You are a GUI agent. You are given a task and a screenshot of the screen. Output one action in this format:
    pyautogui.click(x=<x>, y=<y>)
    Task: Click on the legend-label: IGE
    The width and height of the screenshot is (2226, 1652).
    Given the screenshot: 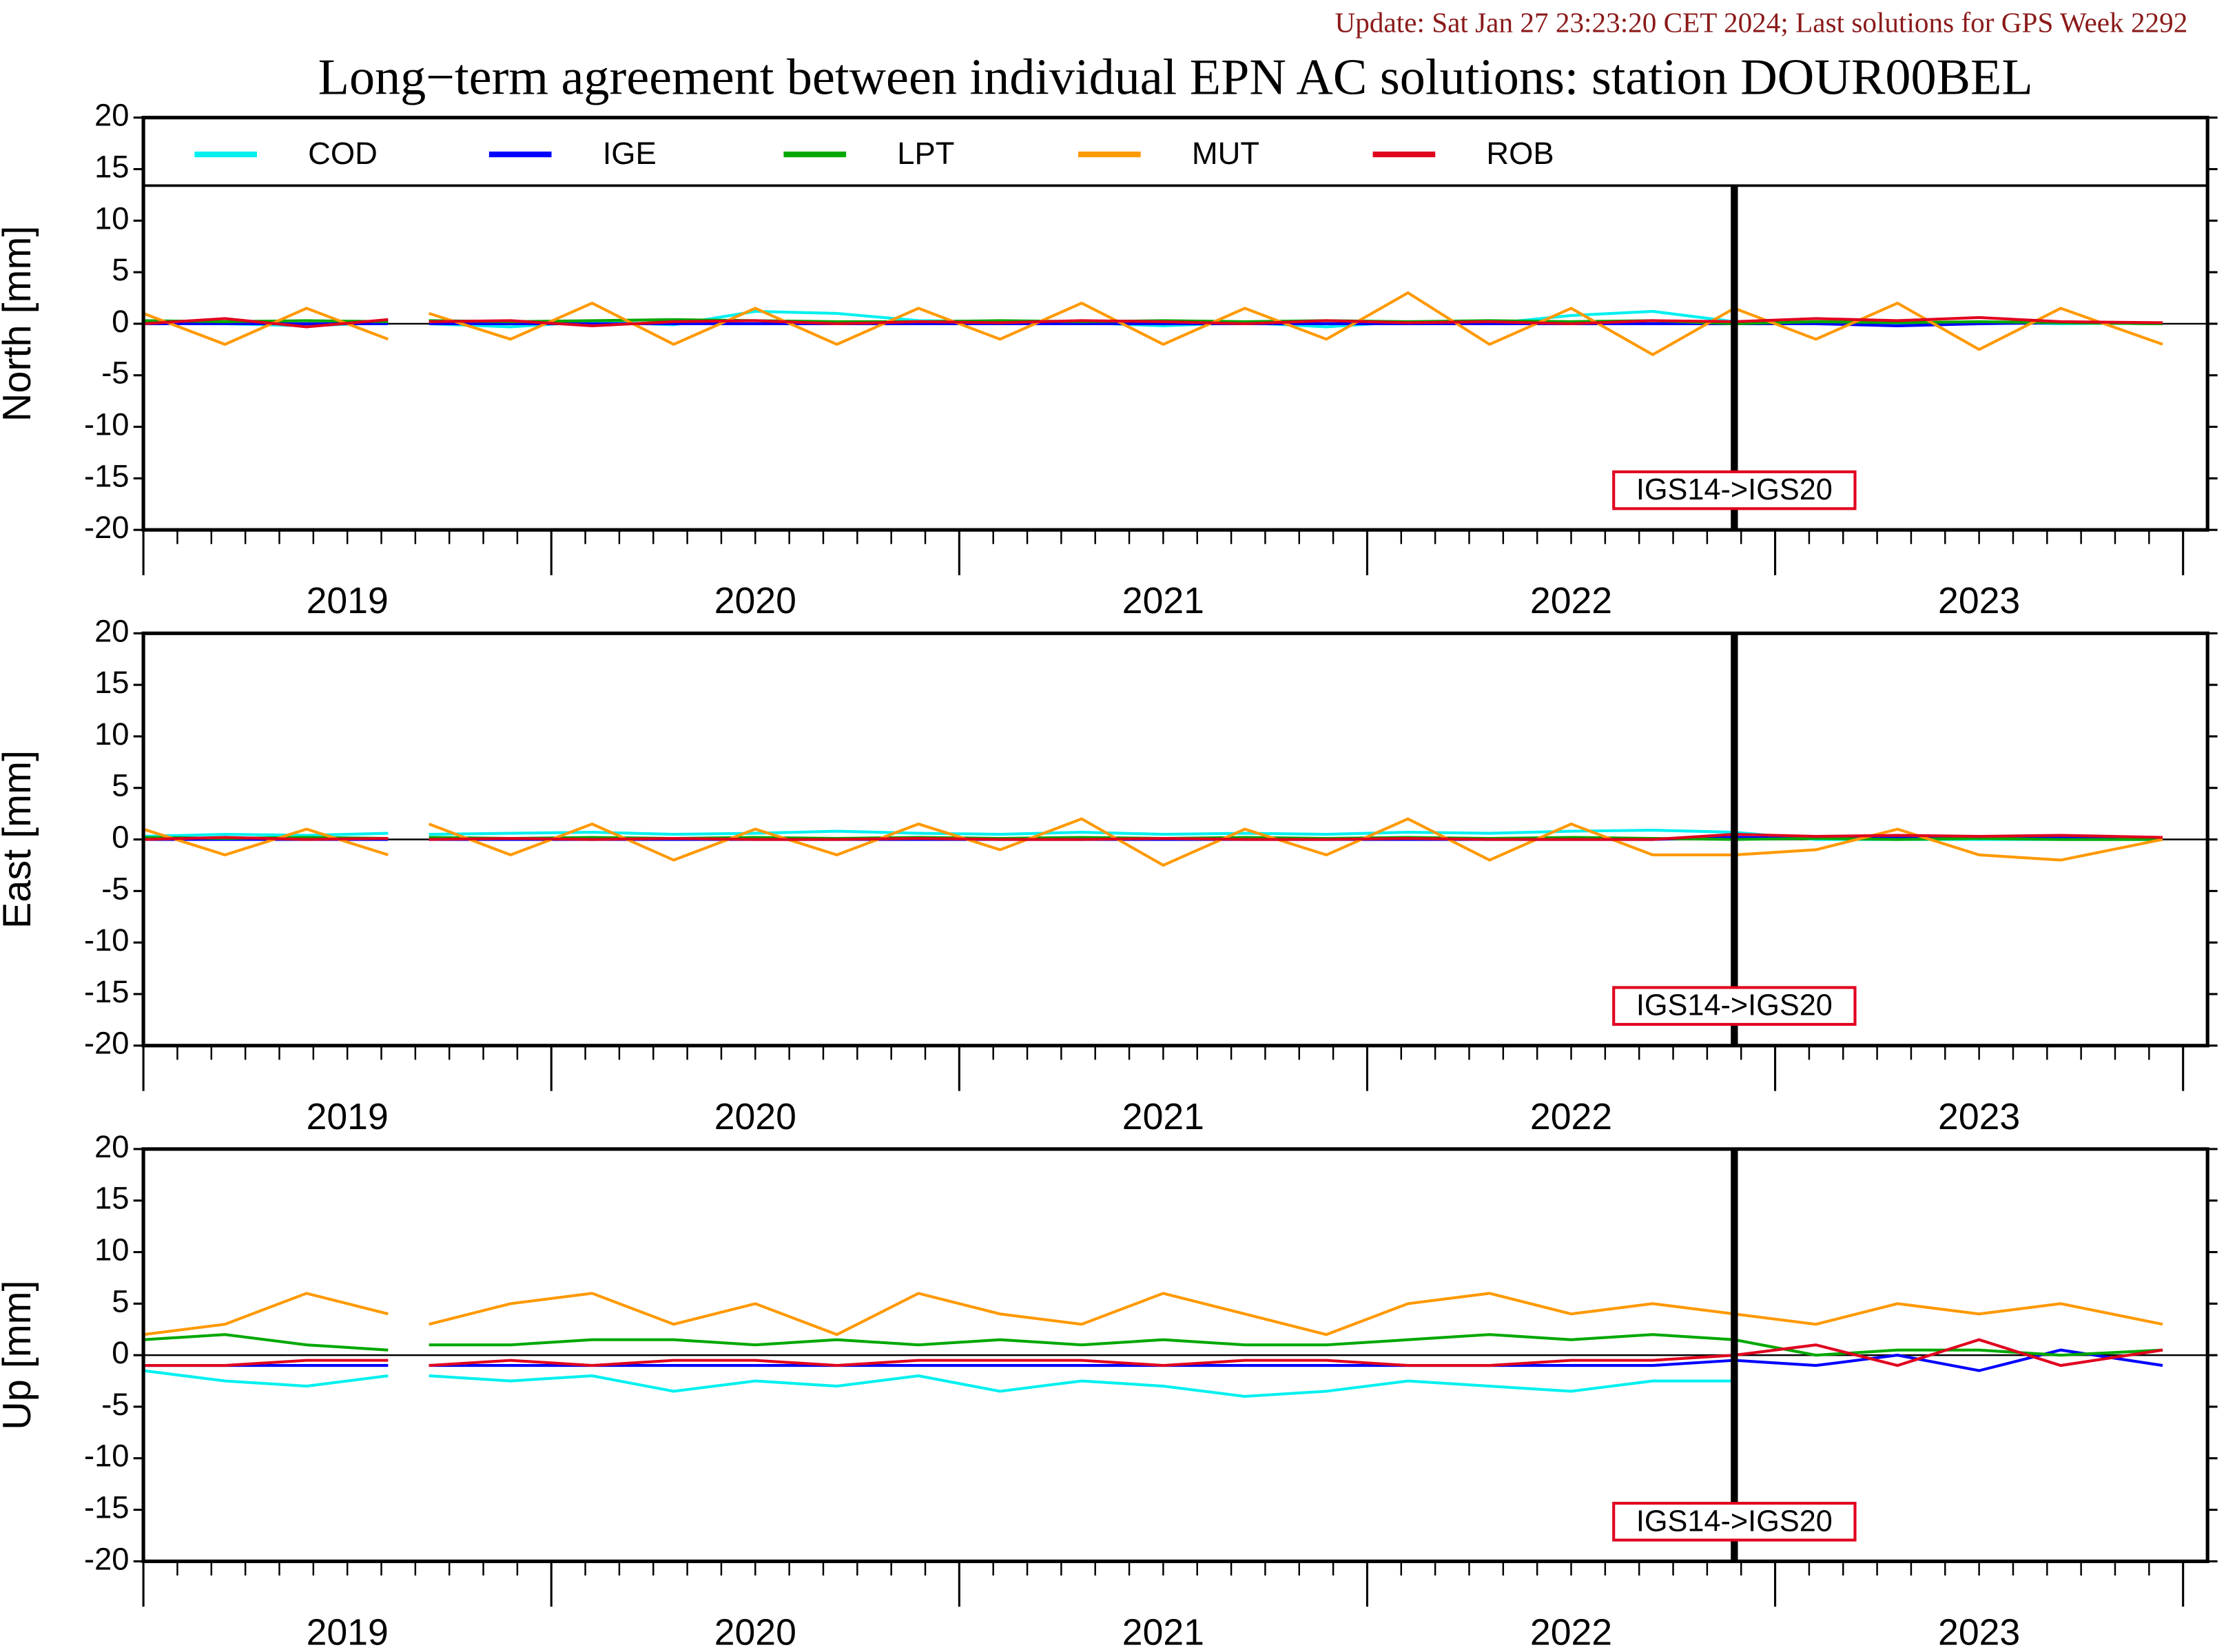 What is the action you would take?
    pyautogui.click(x=630, y=153)
    